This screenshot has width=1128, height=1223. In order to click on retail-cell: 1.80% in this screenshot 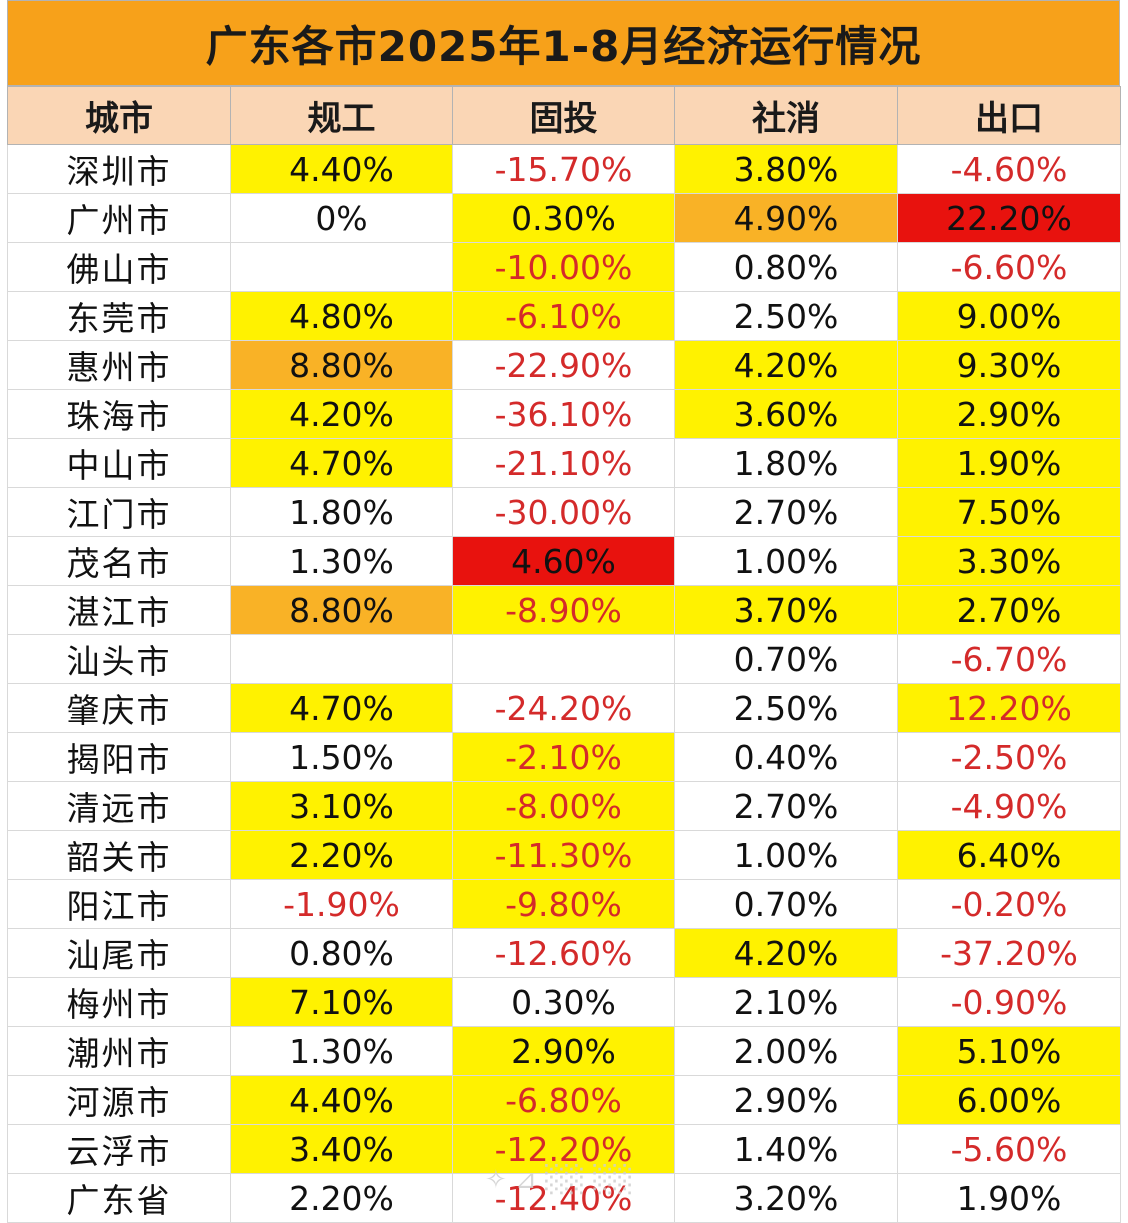, I will do `click(786, 463)`.